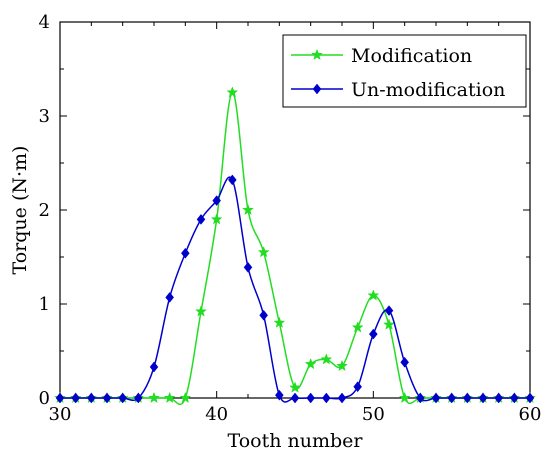 This screenshot has width=550, height=458. What do you see at coordinates (44, 304) in the screenshot?
I see `y-tick-label: 1` at bounding box center [44, 304].